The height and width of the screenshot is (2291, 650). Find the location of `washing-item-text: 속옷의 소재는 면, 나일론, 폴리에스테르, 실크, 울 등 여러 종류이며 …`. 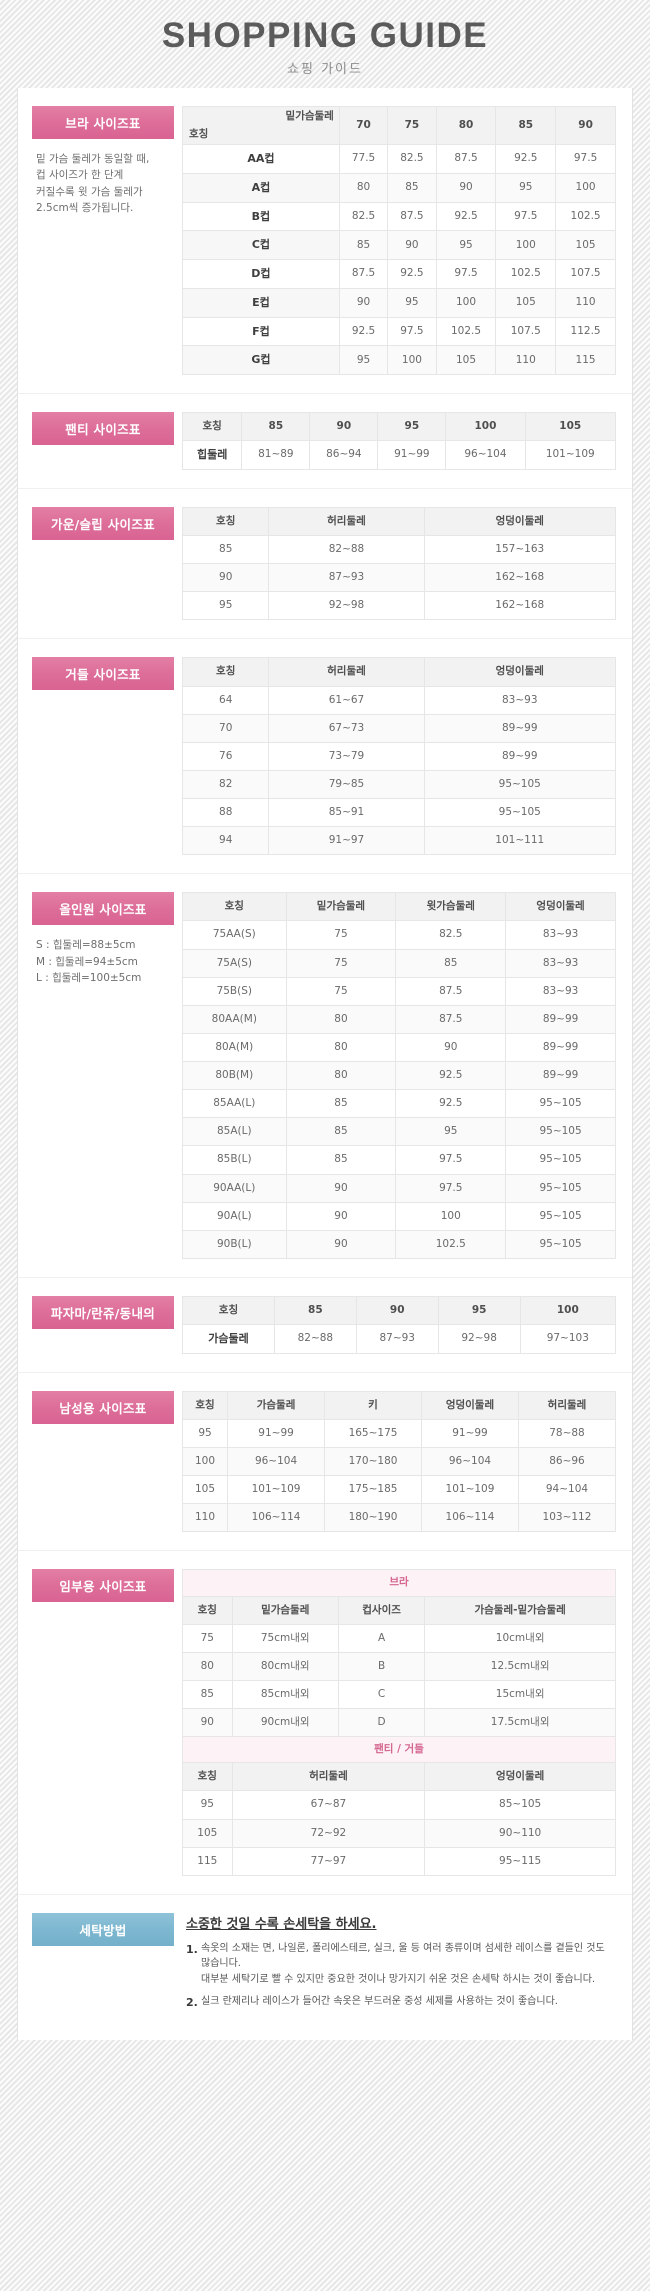

washing-item-text: 속옷의 소재는 면, 나일론, 폴리에스테르, 실크, 울 등 여러 종류이며 … is located at coordinates (408, 1964).